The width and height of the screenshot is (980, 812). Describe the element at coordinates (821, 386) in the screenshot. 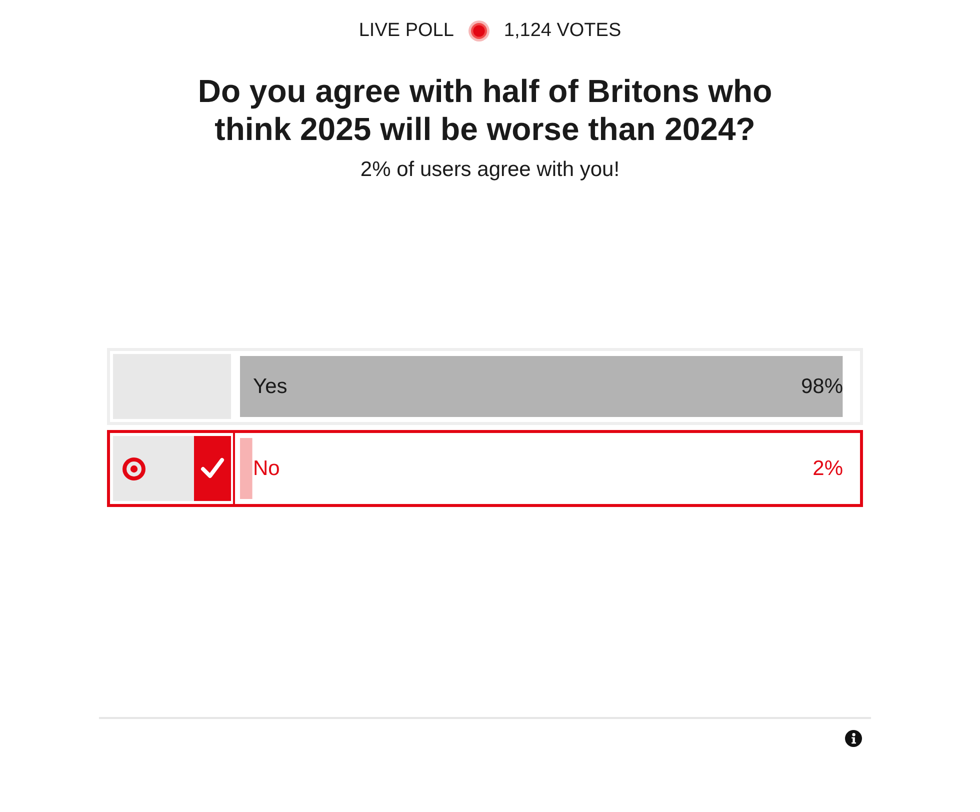

I see `data-label: 98%` at that location.